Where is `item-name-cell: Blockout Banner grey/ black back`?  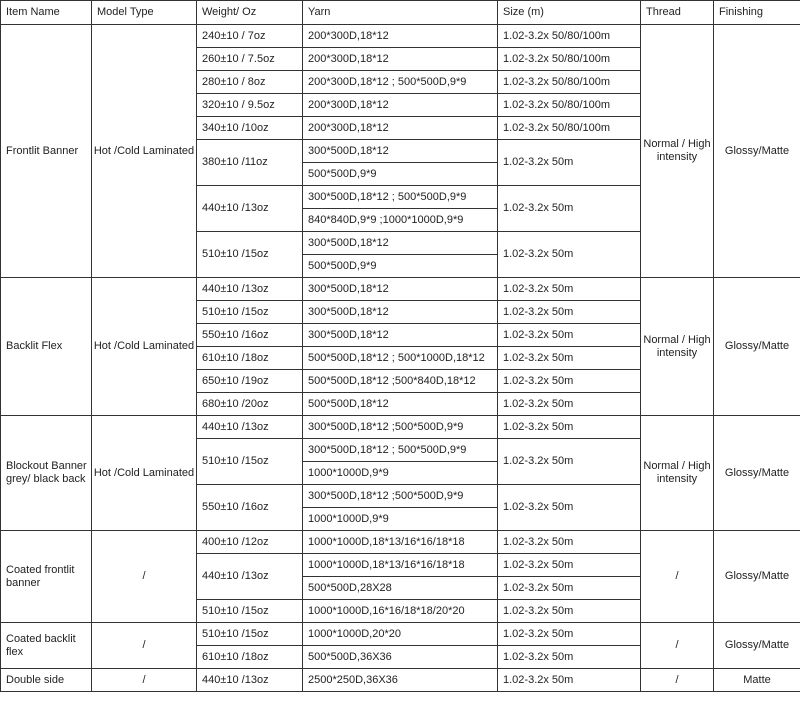
item-name-cell: Blockout Banner grey/ black back is located at coordinates (46, 473).